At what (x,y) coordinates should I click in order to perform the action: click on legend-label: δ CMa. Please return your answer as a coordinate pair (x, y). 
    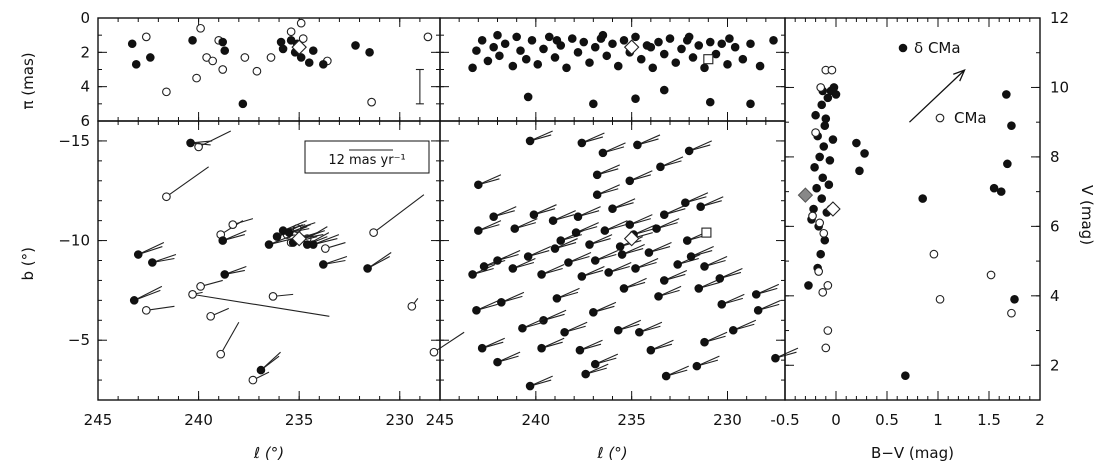
    Looking at the image, I should click on (937, 48).